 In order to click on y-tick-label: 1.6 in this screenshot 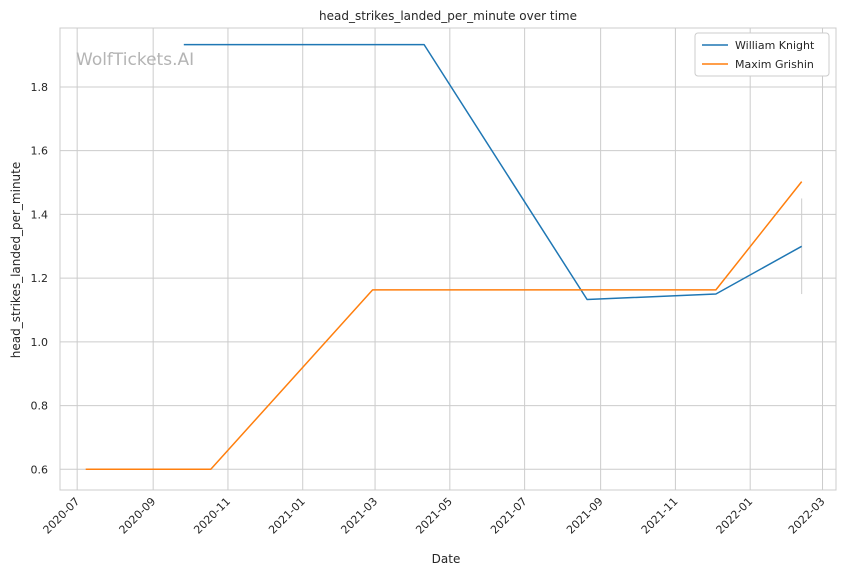, I will do `click(40, 151)`.